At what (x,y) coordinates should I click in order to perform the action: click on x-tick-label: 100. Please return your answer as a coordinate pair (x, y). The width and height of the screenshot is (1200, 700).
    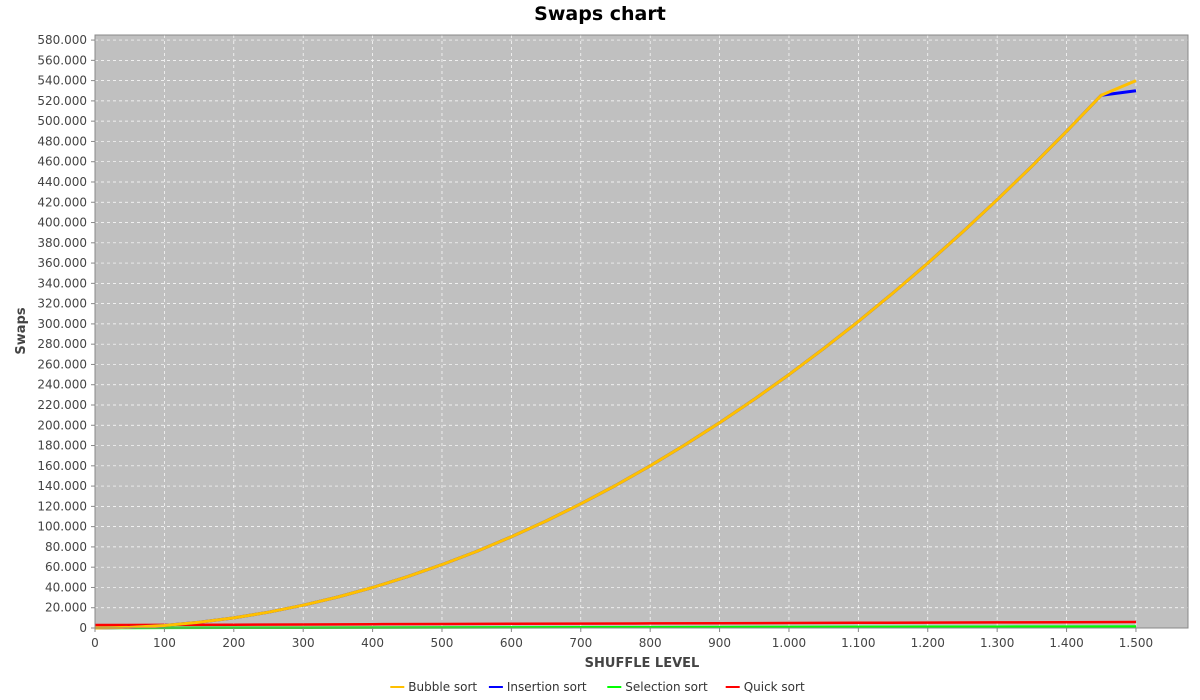
    Looking at the image, I should click on (164, 643).